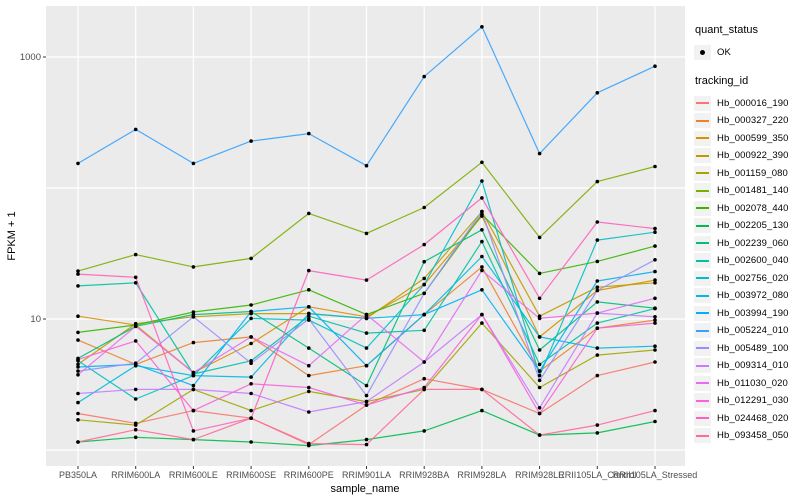 This screenshot has width=800, height=500. Describe the element at coordinates (753, 418) in the screenshot. I see `legend-item-label: Hb_024468_020` at that location.